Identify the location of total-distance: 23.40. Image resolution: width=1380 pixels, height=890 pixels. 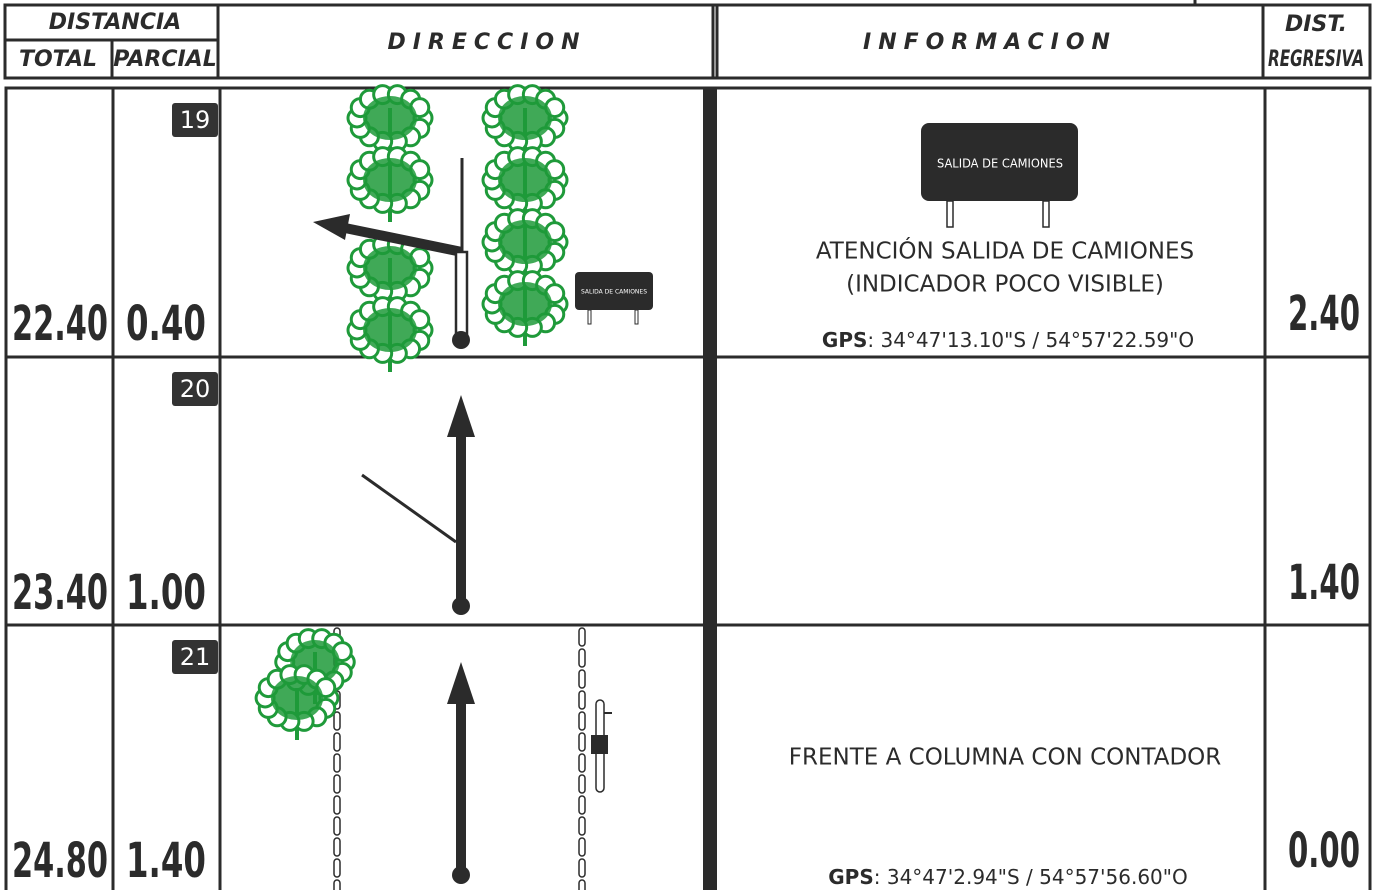
(60, 593).